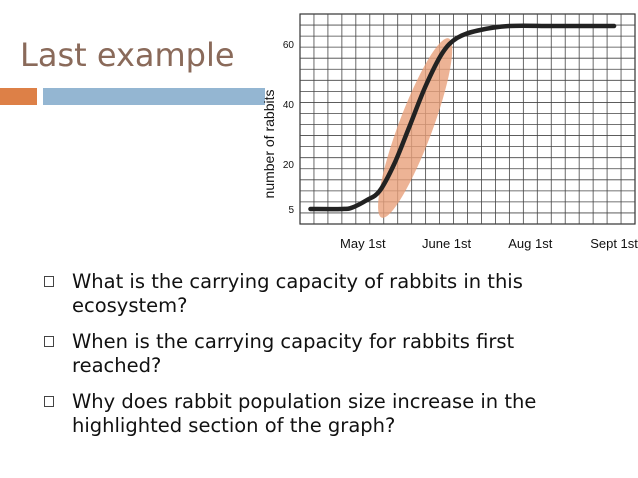  I want to click on y-tick-label: 20, so click(289, 165).